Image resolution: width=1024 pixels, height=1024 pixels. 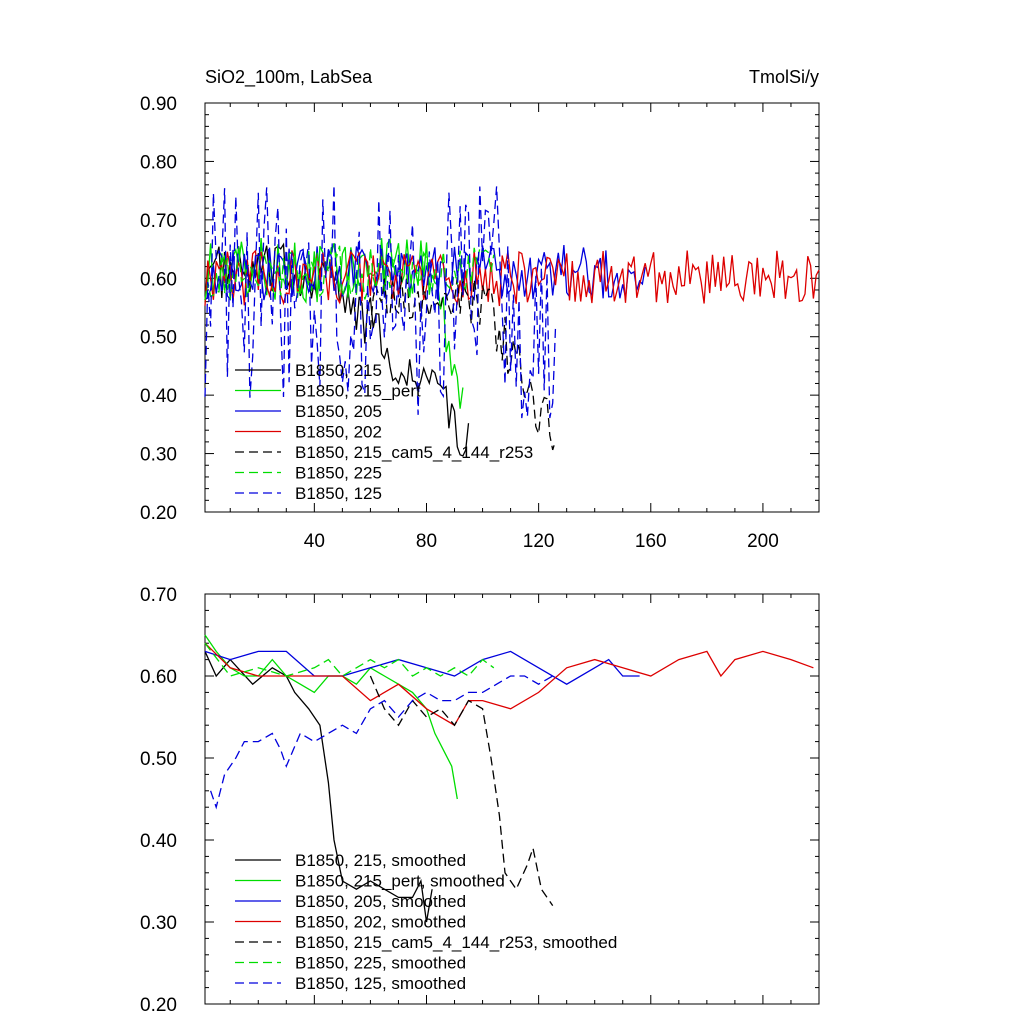 I want to click on legend-label: B1850, 215, smoothed, so click(x=380, y=860).